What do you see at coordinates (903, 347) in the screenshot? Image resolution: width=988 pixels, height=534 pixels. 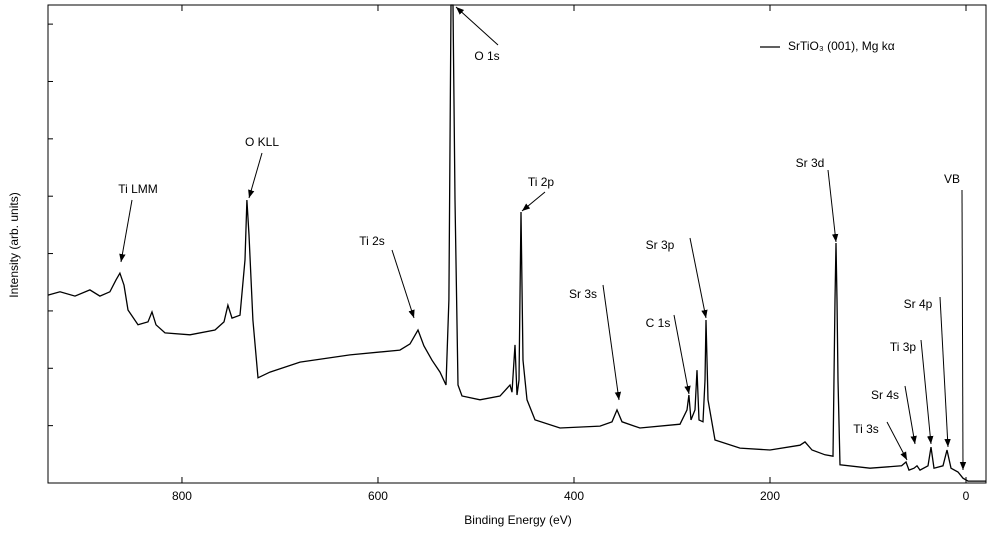 I see `peak-label: Ti 3p` at bounding box center [903, 347].